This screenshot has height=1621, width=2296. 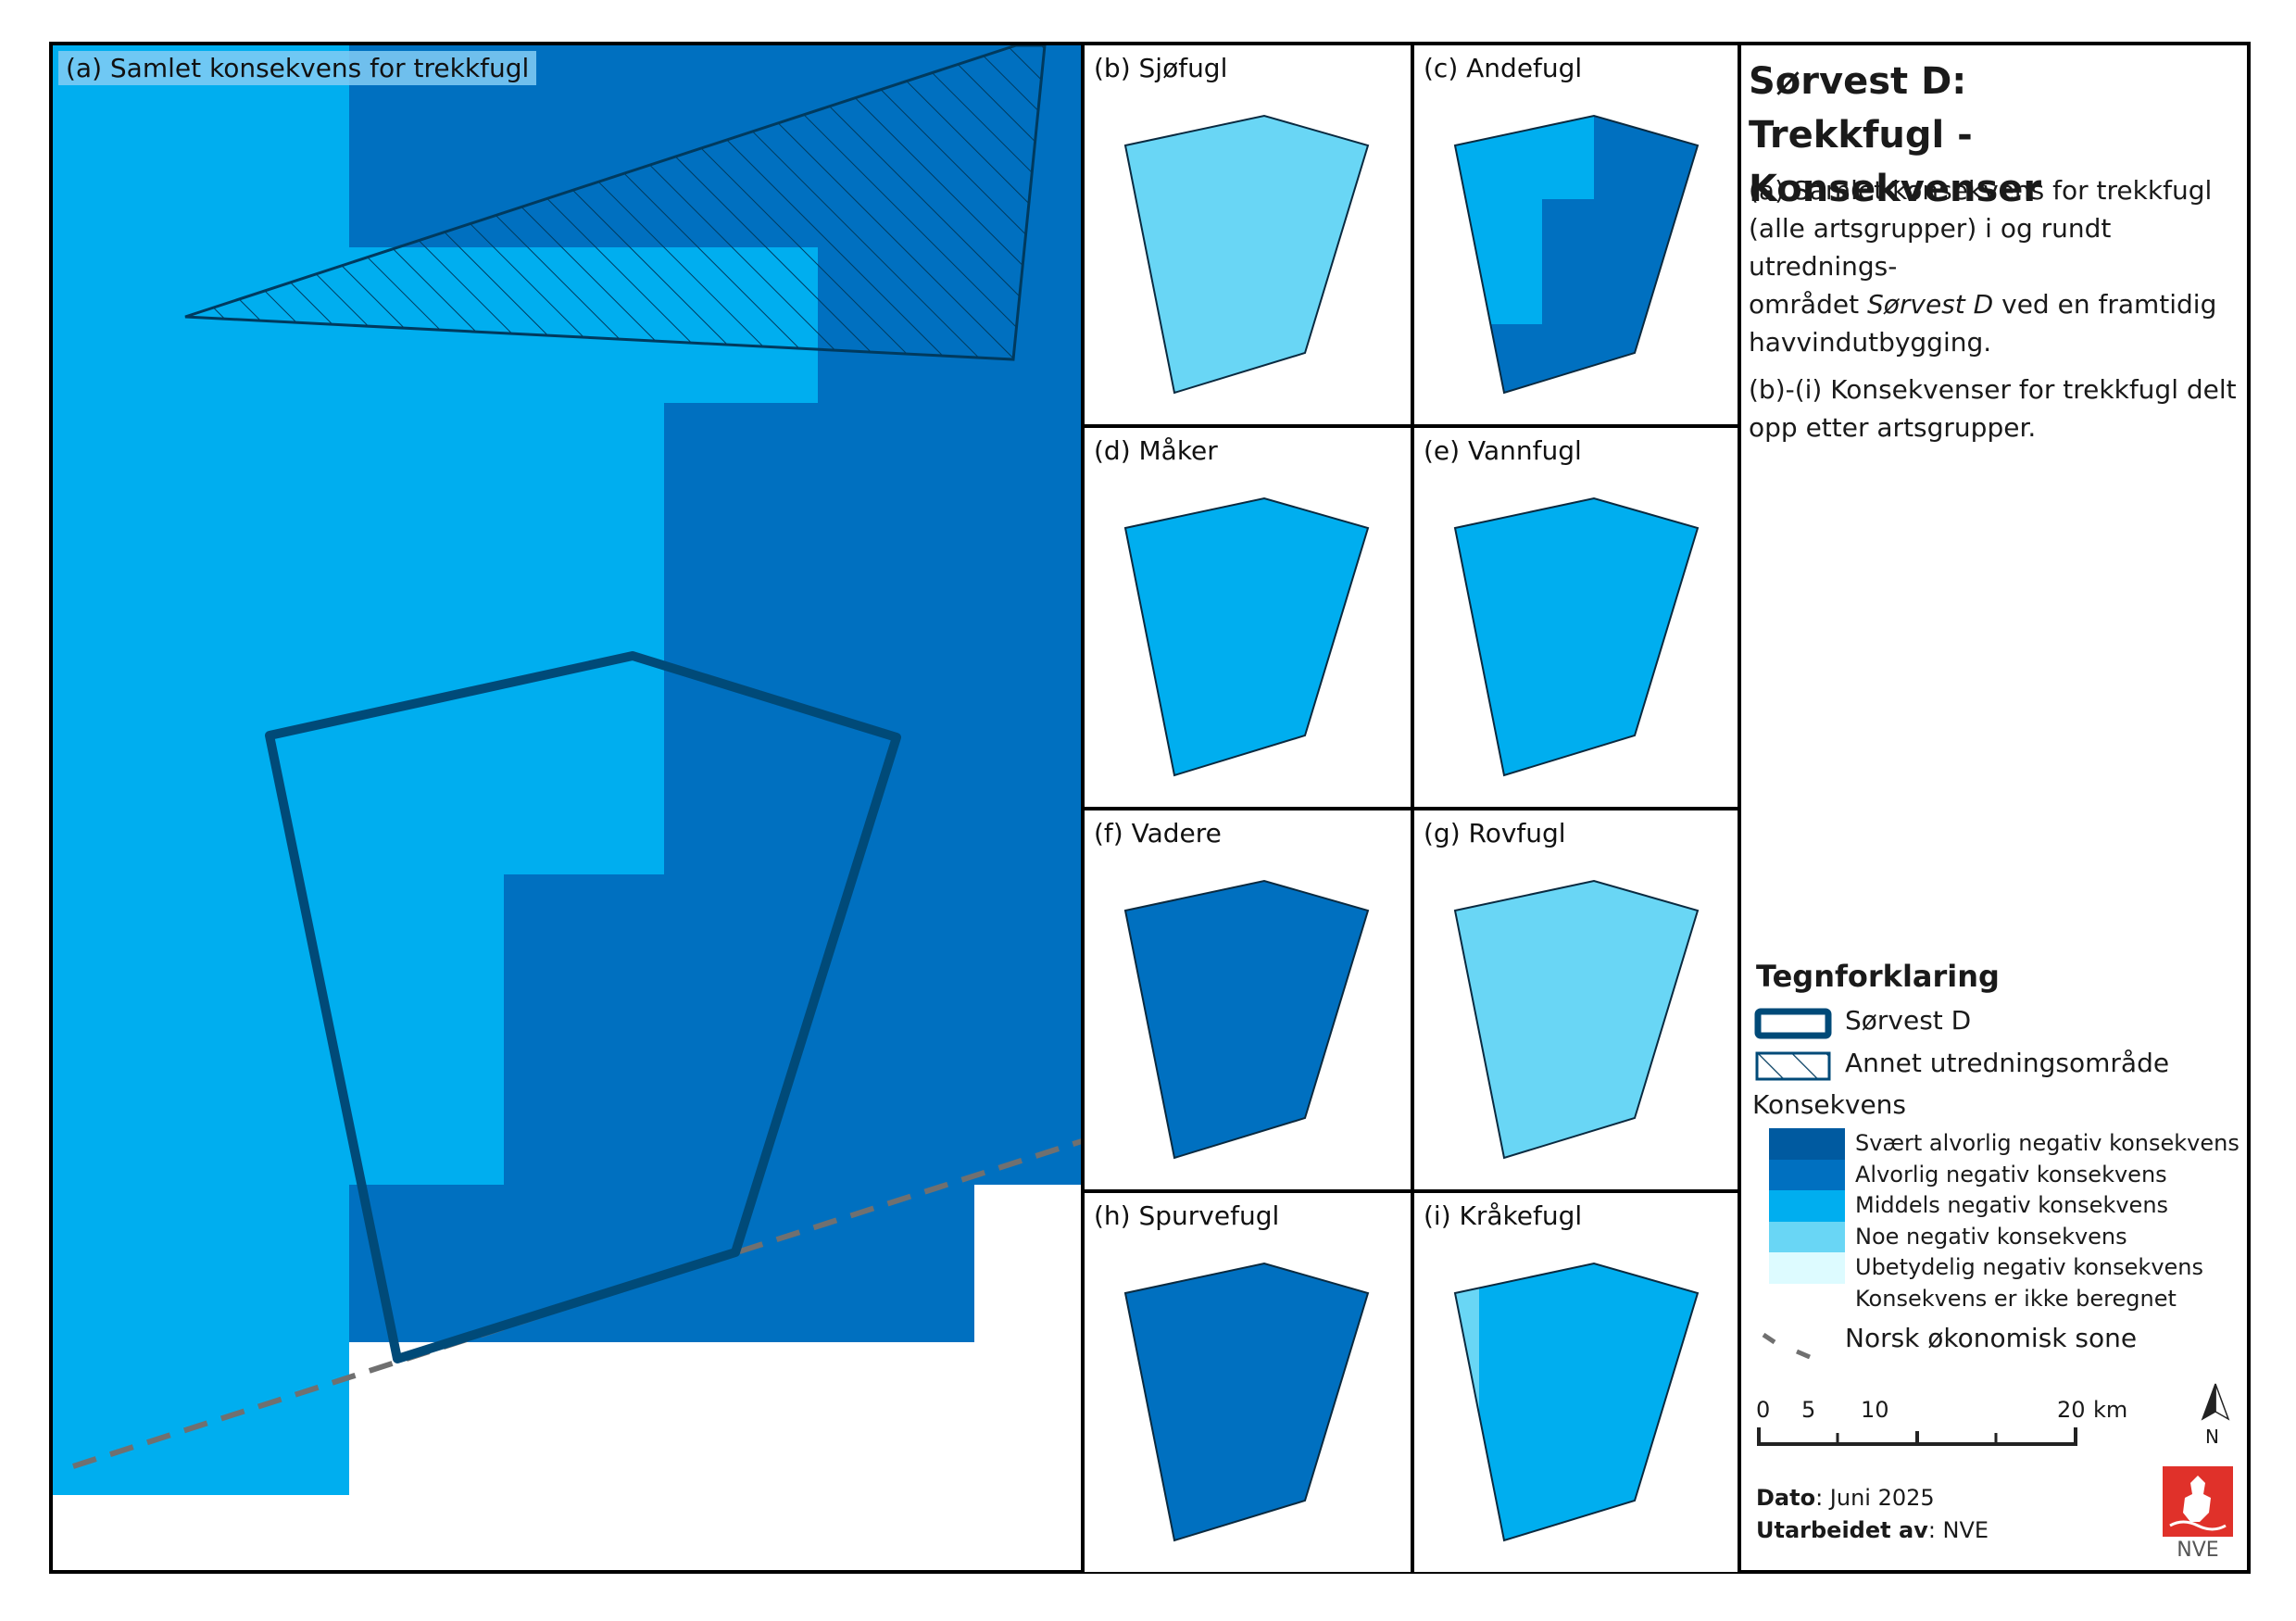 What do you see at coordinates (583, 1007) in the screenshot?
I see `sorvest-d-outline` at bounding box center [583, 1007].